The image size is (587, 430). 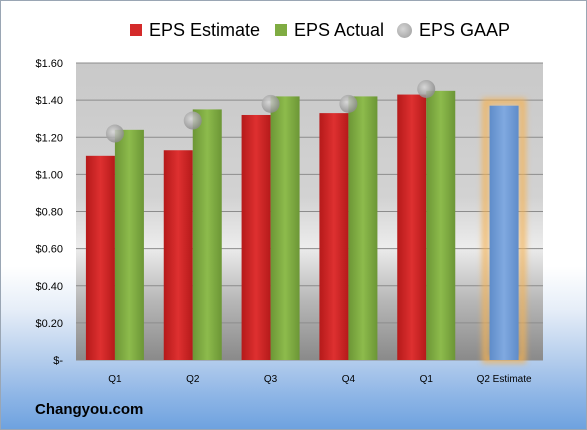 I want to click on legend-item-eps-actual: EPS Actual, so click(x=329, y=30).